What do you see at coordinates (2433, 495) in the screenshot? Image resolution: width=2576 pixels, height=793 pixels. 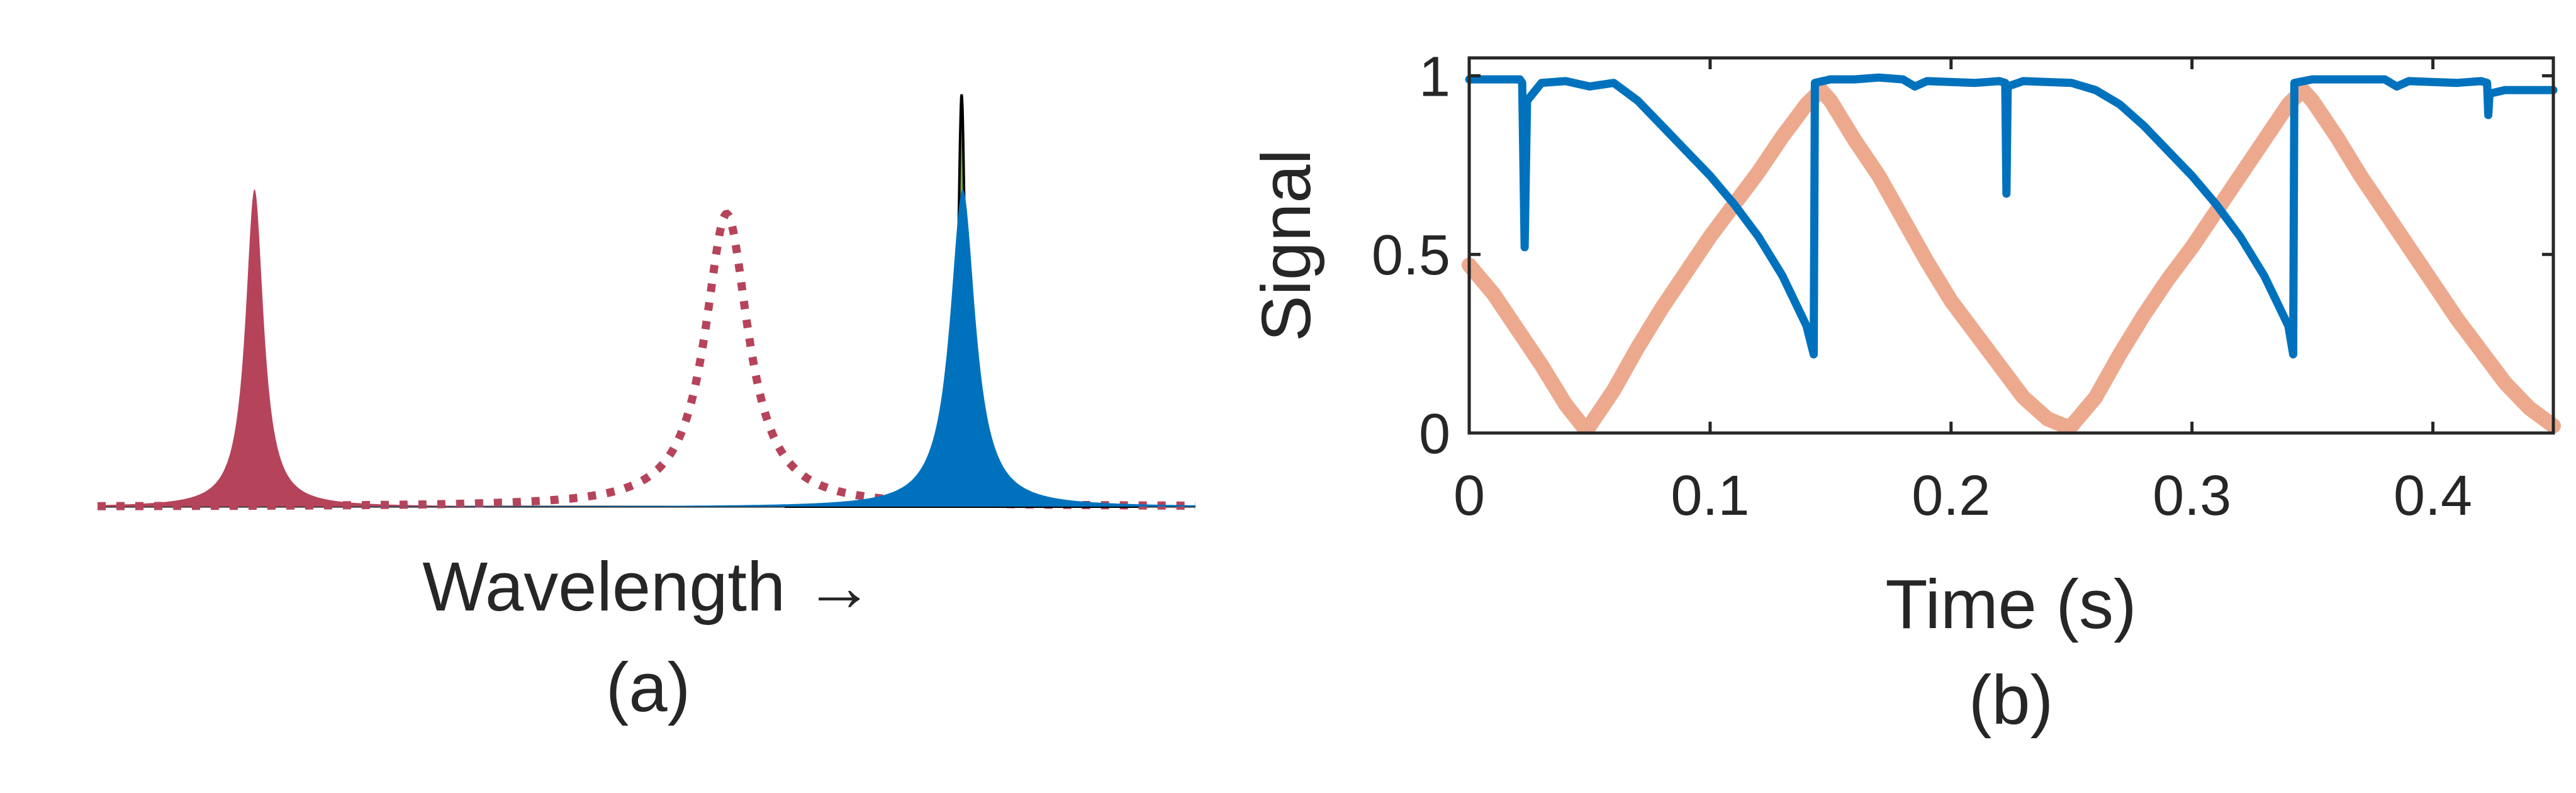 I see `x-tick-label: 0.4` at bounding box center [2433, 495].